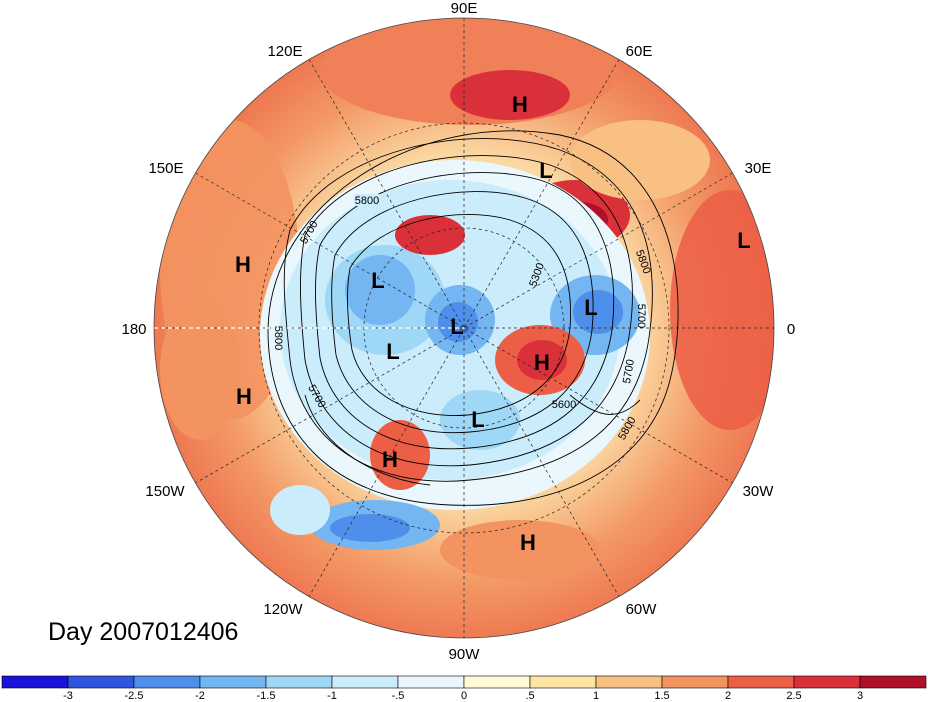 The width and height of the screenshot is (928, 702). What do you see at coordinates (728, 696) in the screenshot?
I see `colorbar-tick-label: 2` at bounding box center [728, 696].